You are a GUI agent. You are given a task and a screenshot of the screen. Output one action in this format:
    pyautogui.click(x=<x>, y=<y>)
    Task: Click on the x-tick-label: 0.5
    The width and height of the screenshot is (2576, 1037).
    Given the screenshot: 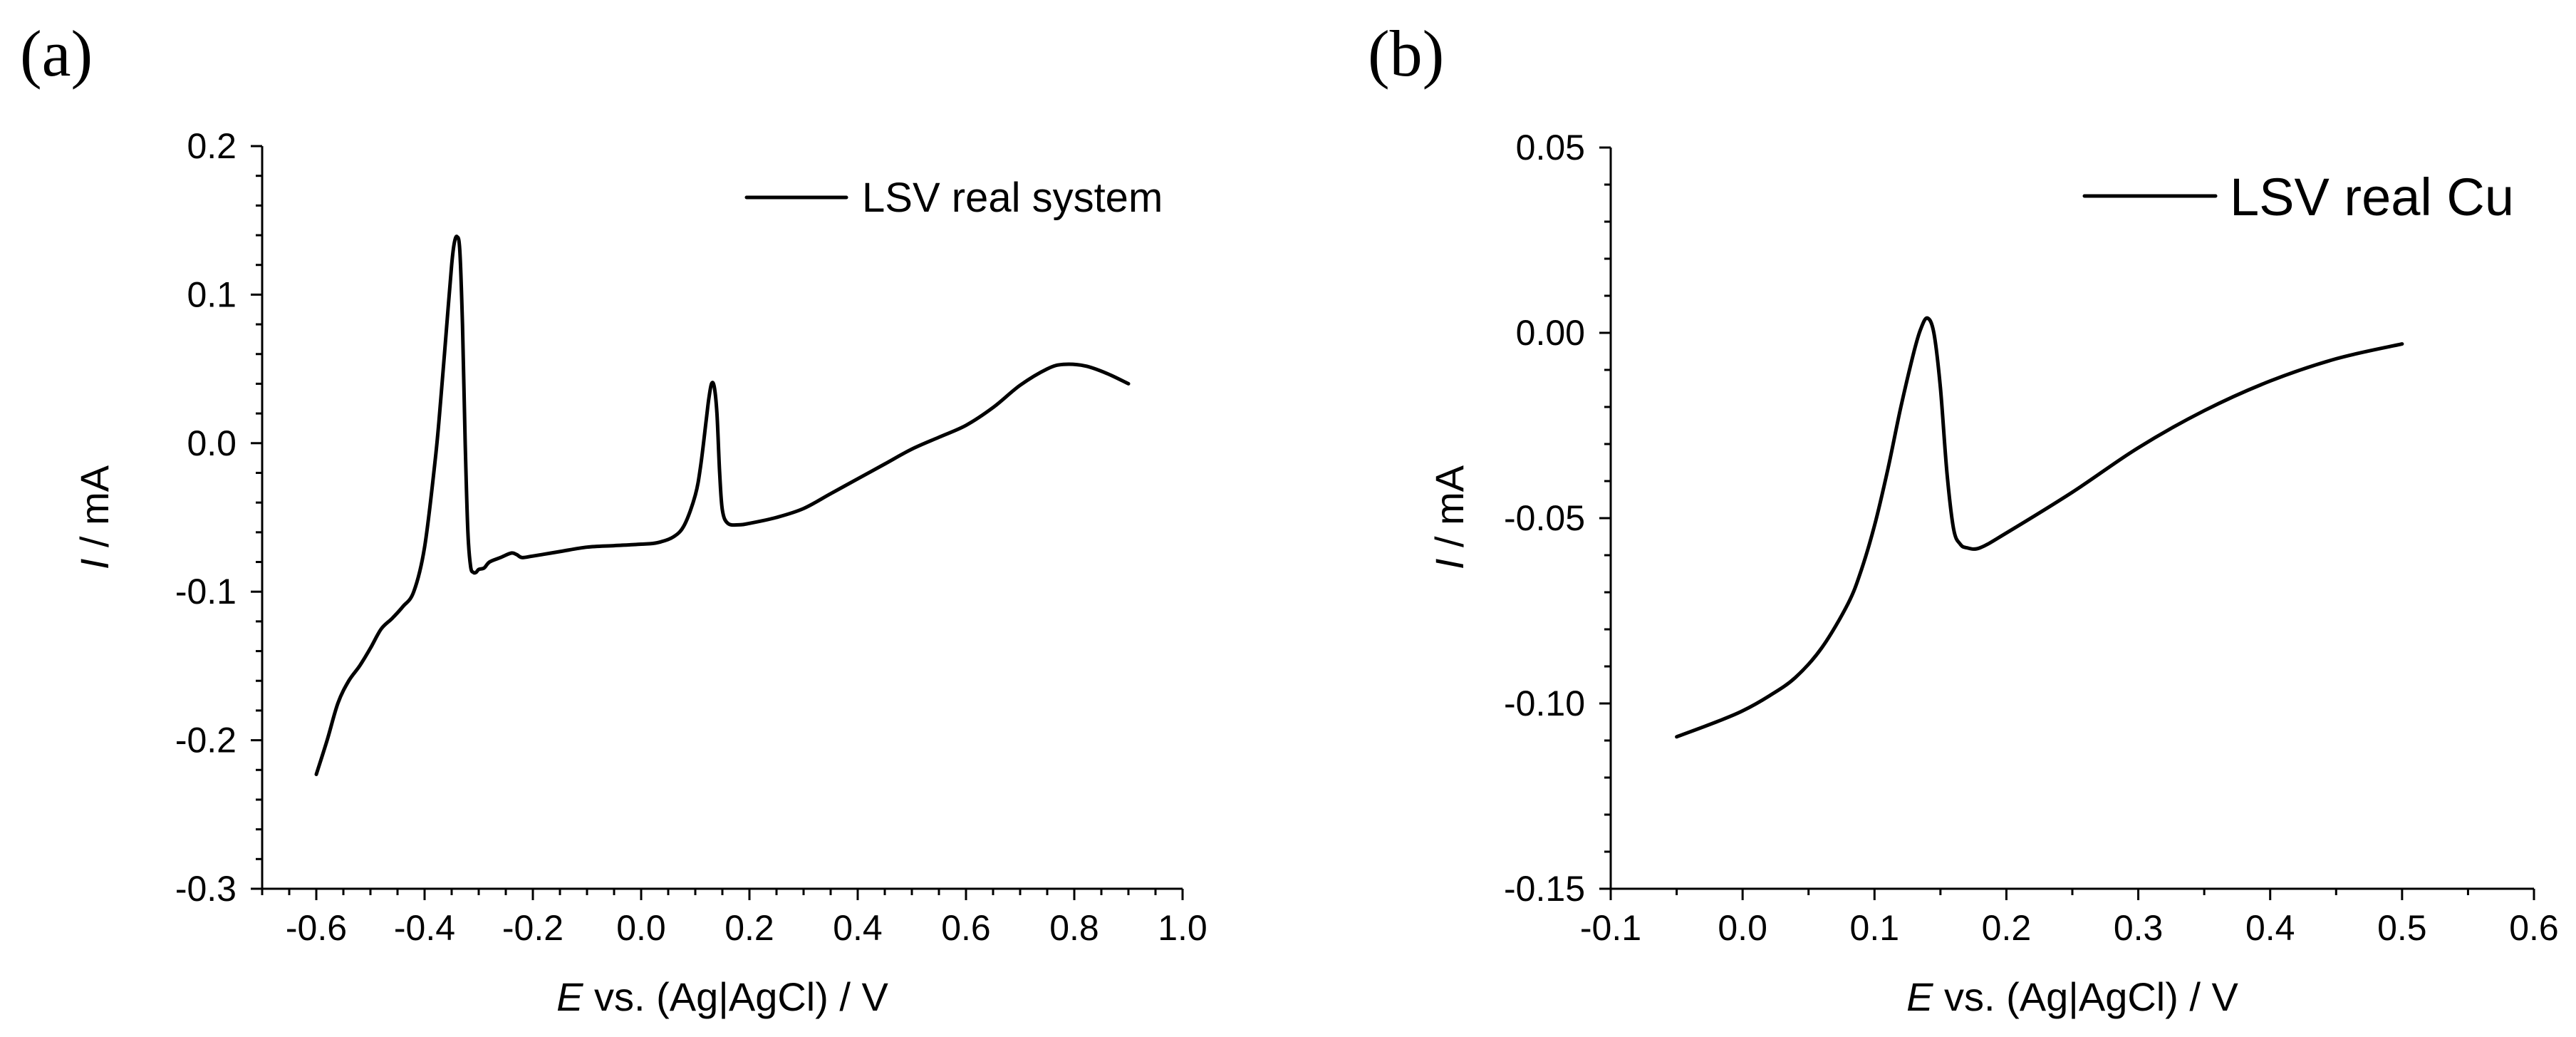 What is the action you would take?
    pyautogui.click(x=2402, y=928)
    